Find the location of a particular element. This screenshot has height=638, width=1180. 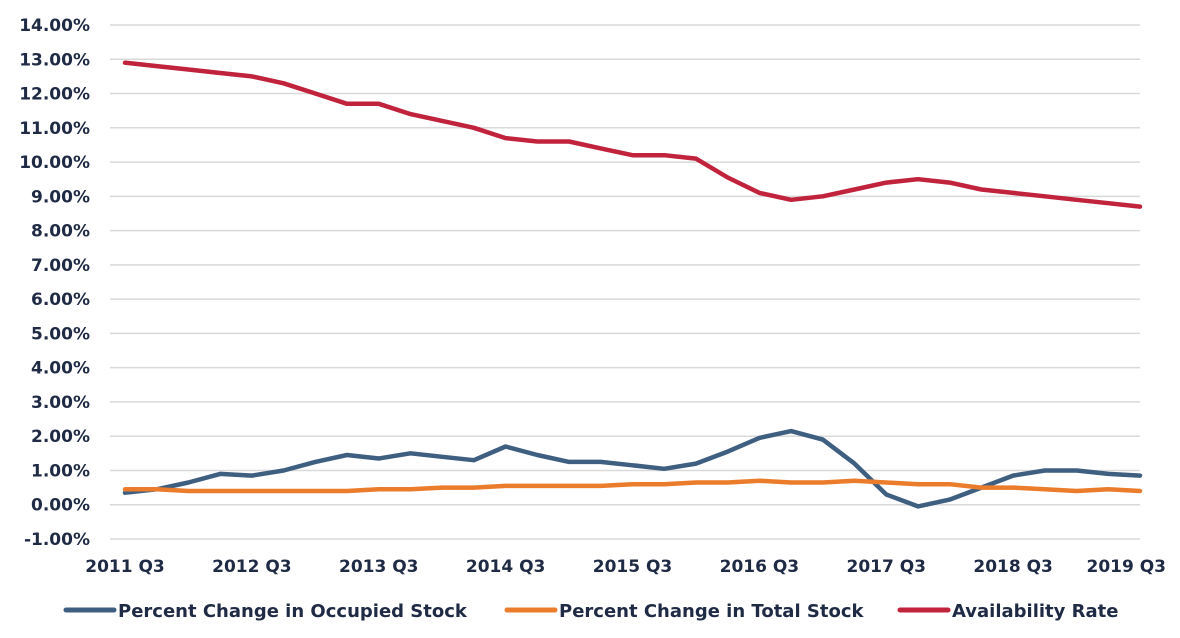

legend-label: Percent Change in Total Stock is located at coordinates (711, 611).